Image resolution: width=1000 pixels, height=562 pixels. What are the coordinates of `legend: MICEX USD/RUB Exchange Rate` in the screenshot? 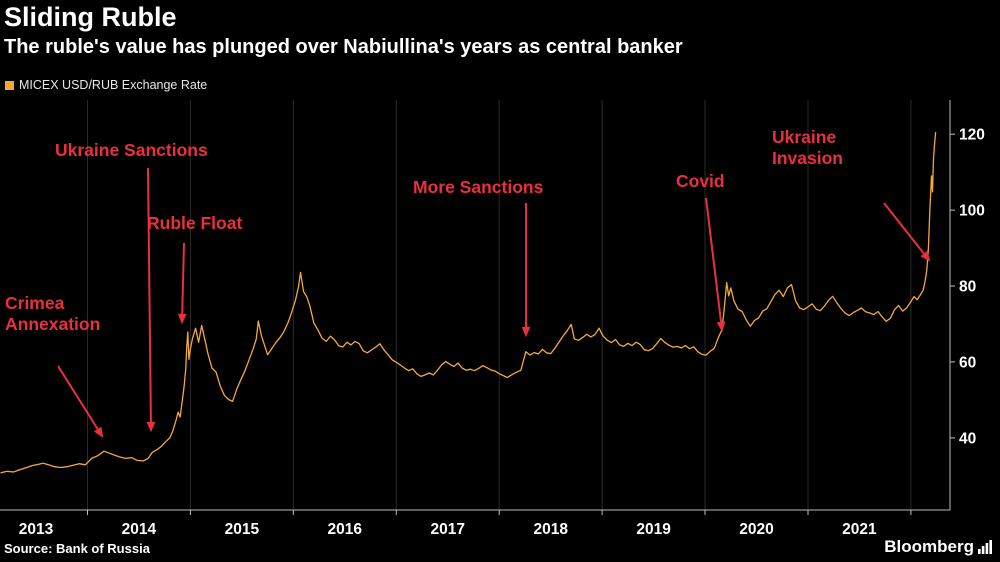 It's located at (106, 85).